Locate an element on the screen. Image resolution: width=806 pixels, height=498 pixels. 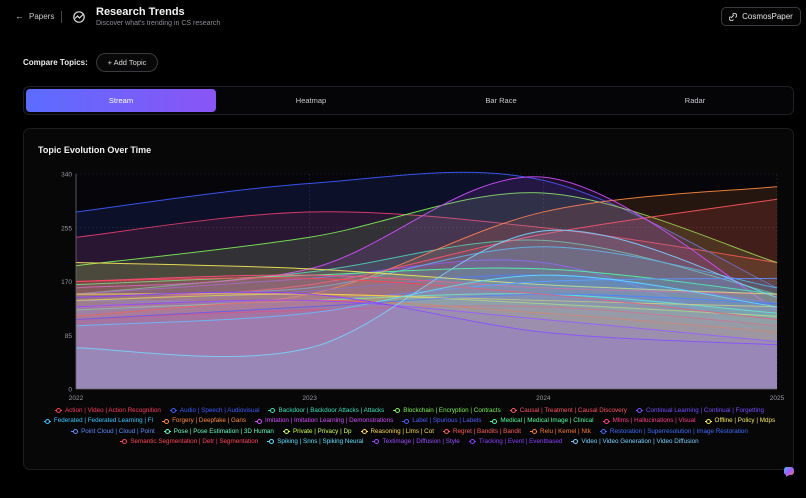
legend-item: Backdoor | Backdoor Attacks | Attacks is located at coordinates (326, 410).